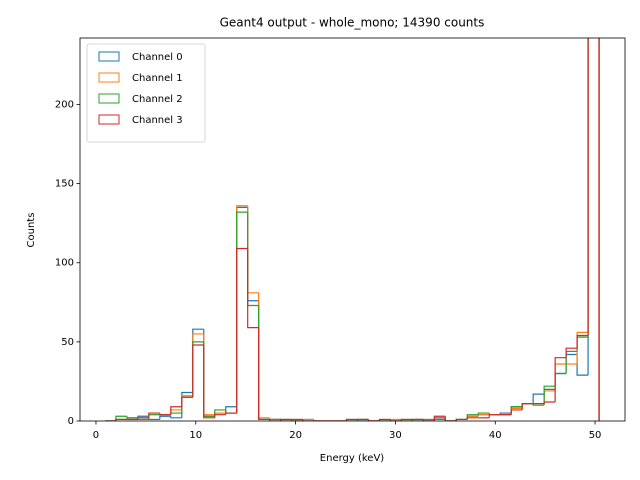 The width and height of the screenshot is (640, 480). Describe the element at coordinates (295, 435) in the screenshot. I see `x-tick-label: 20` at that location.